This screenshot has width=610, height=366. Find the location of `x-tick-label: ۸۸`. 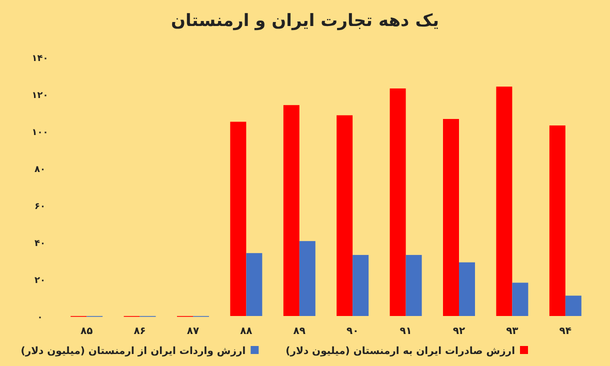

x-tick-label: ۸۸ is located at coordinates (246, 331).